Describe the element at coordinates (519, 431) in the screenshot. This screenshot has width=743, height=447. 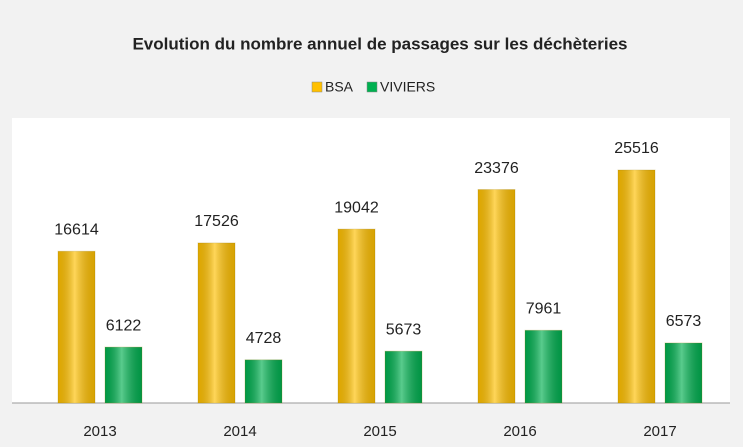
I see `x-tick-label: 2016` at that location.